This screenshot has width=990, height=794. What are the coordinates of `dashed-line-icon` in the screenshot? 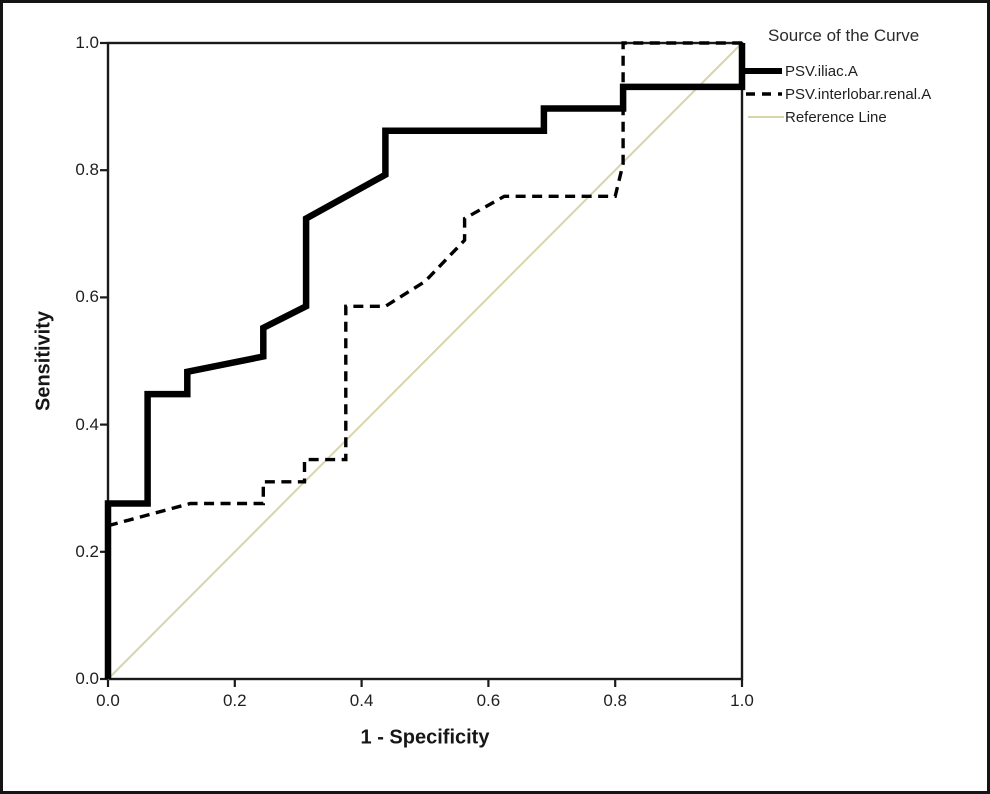 It's located at (764, 94).